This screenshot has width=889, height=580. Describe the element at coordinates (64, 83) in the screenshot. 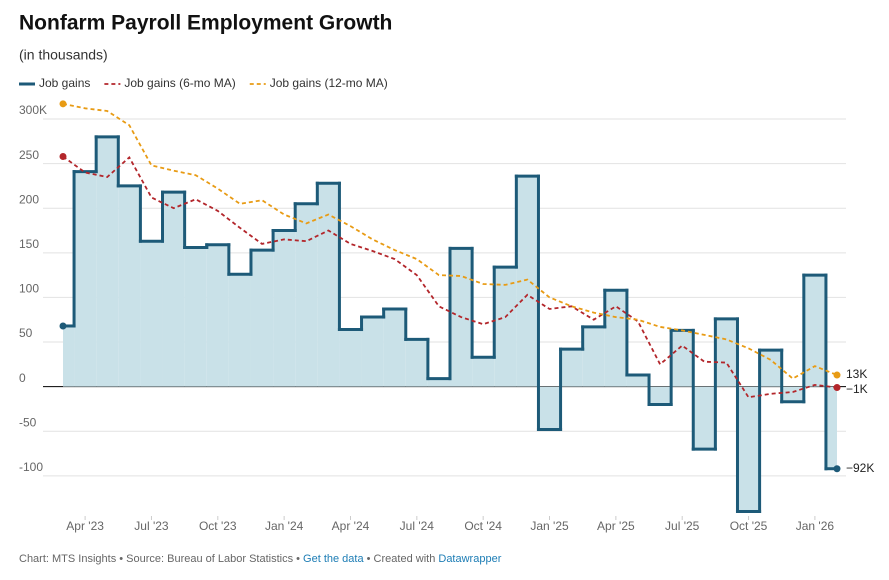

I see `legend-label: Job gains` at that location.